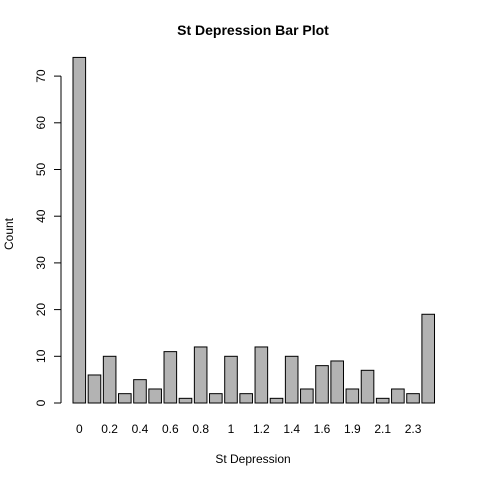  I want to click on x-tick-label: 0.6, so click(170, 429).